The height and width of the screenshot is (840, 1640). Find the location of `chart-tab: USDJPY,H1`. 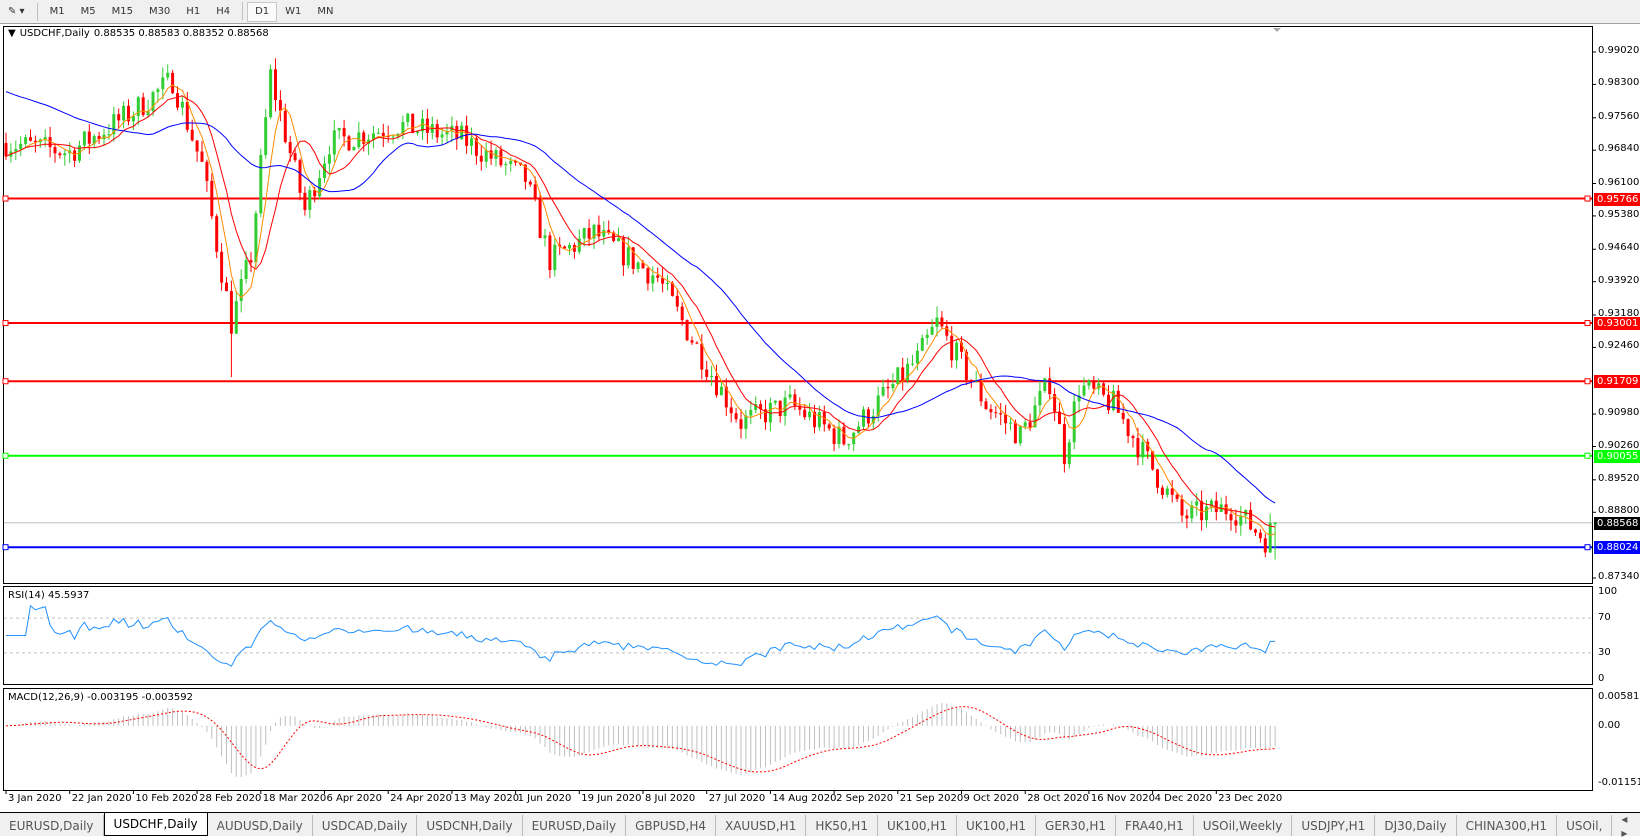

chart-tab: USDJPY,H1 is located at coordinates (1334, 825).